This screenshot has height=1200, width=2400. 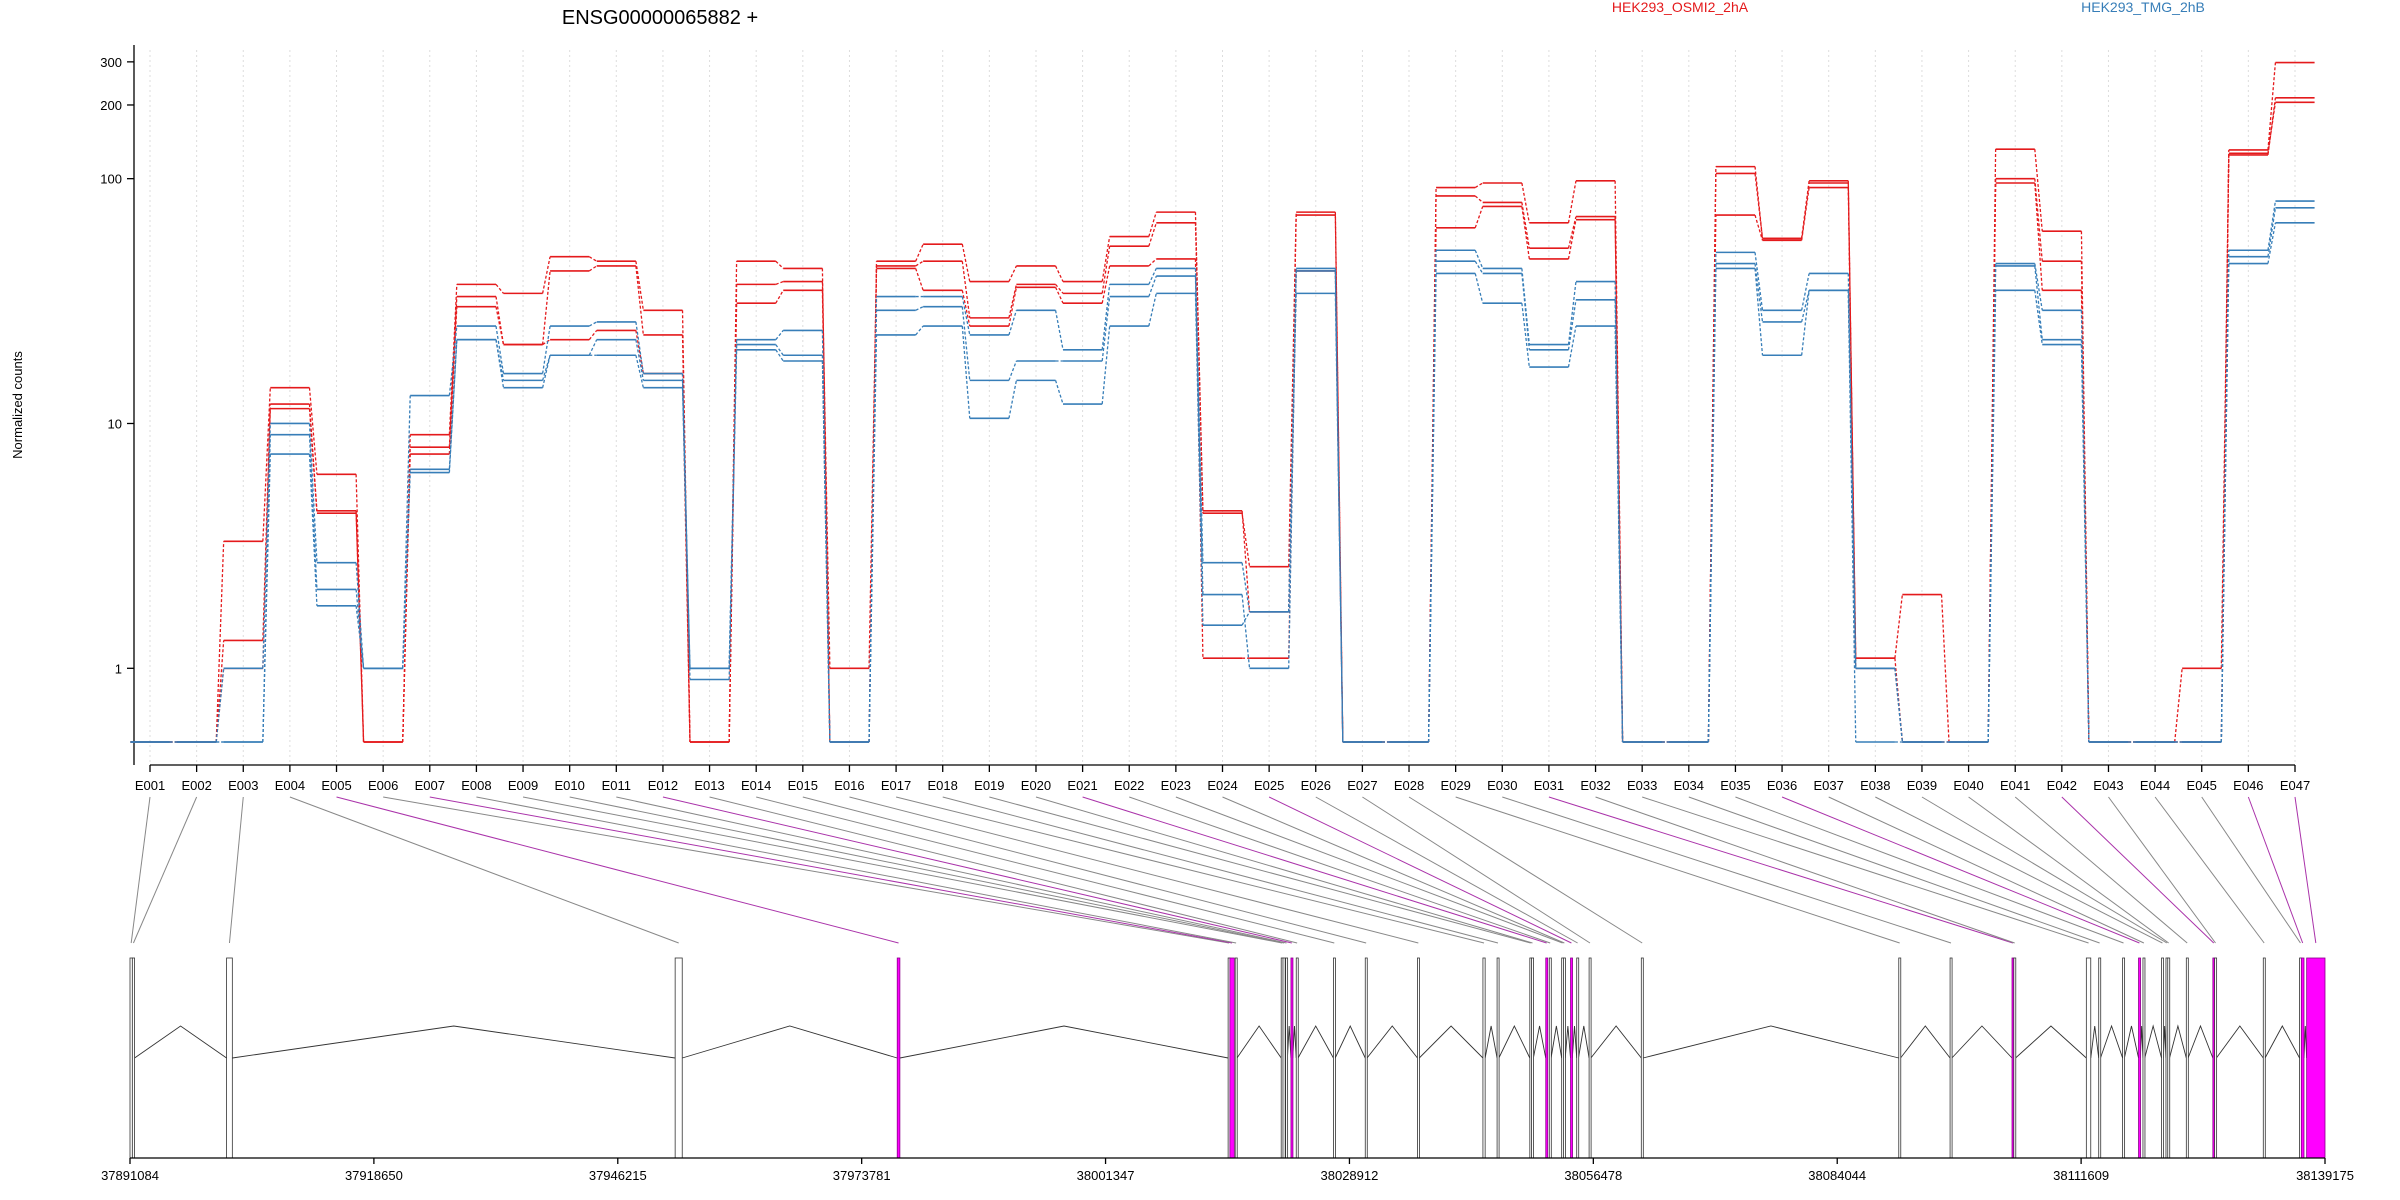 I want to click on x-tick-label: E006, so click(x=383, y=785).